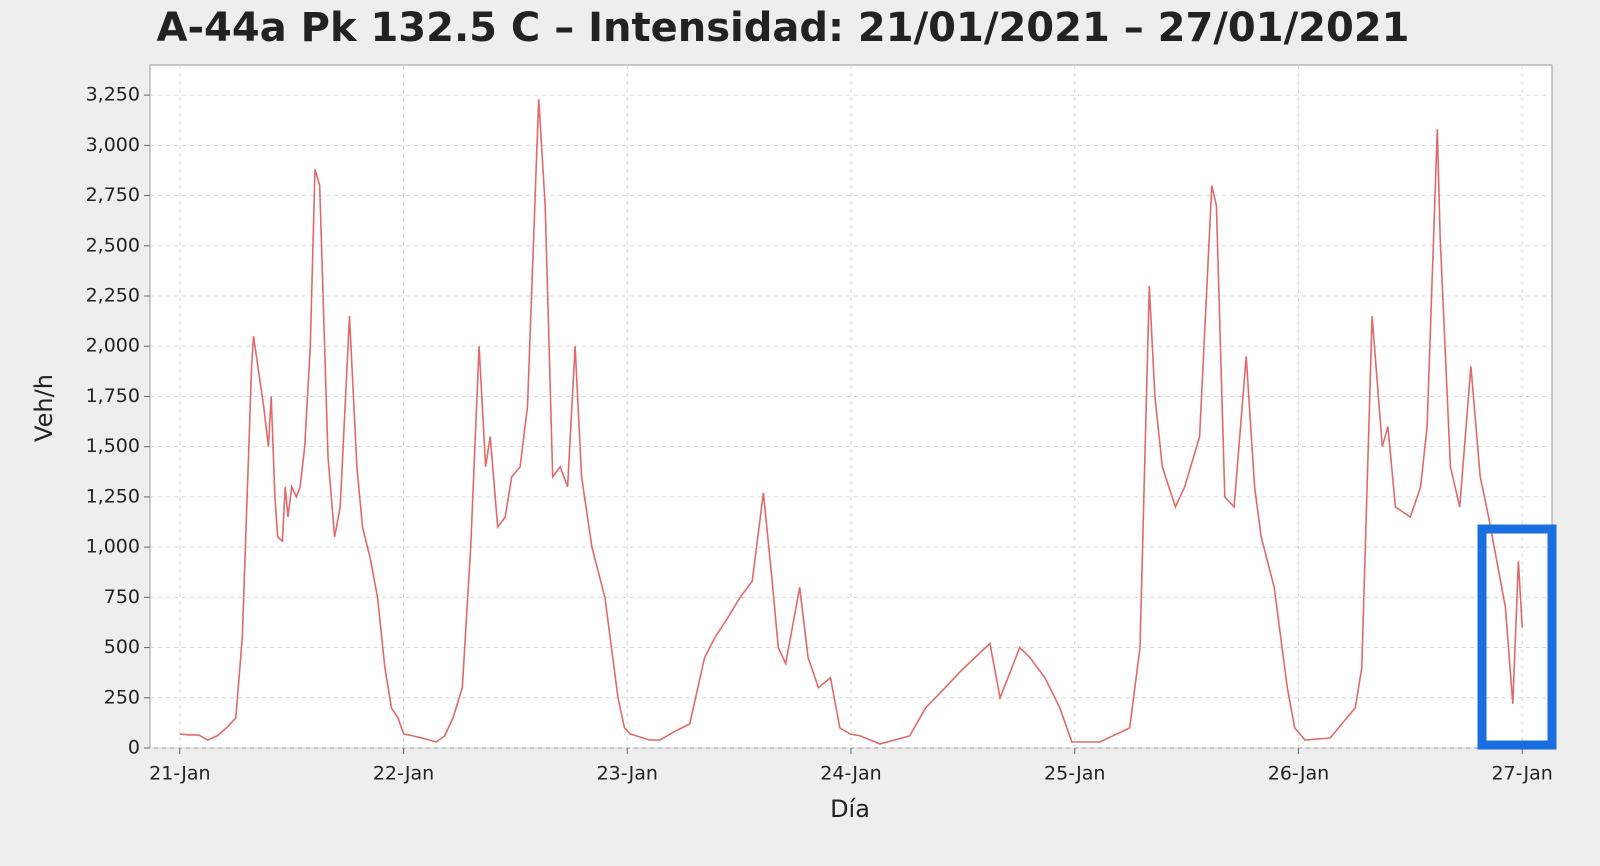  Describe the element at coordinates (44, 408) in the screenshot. I see `y-axis-label: Veh/h` at that location.